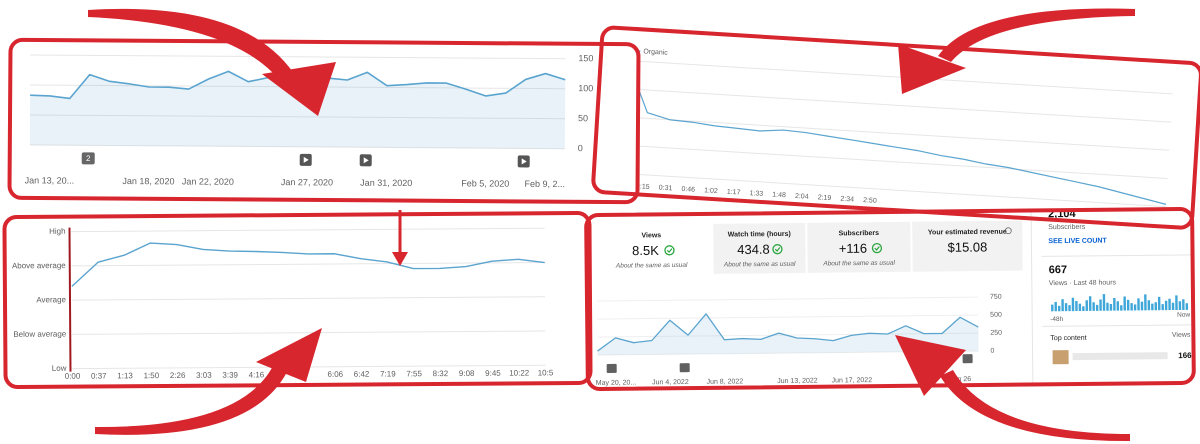  I want to click on x-tick-label: 0:37, so click(99, 375).